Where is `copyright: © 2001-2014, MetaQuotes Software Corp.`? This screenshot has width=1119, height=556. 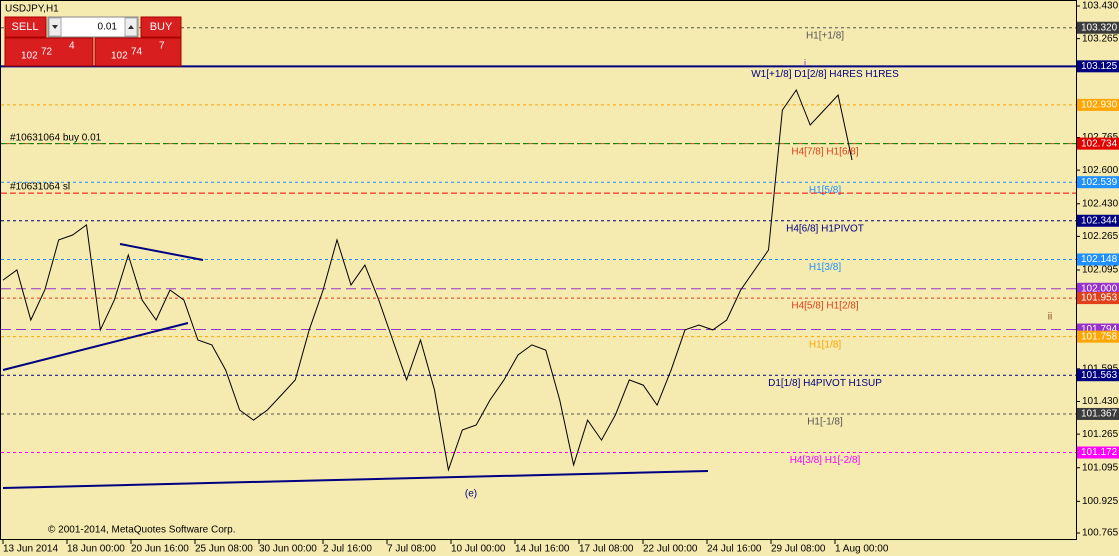 copyright: © 2001-2014, MetaQuotes Software Corp. is located at coordinates (141, 530).